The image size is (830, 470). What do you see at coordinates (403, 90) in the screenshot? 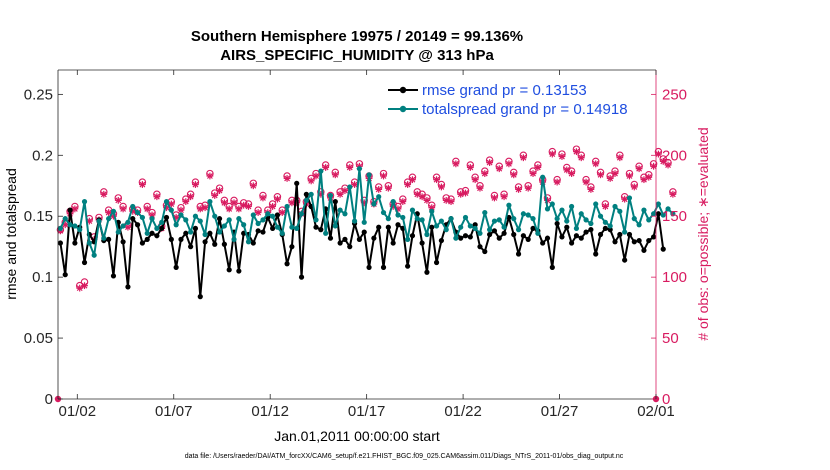
I see `legend-rmse-marker` at bounding box center [403, 90].